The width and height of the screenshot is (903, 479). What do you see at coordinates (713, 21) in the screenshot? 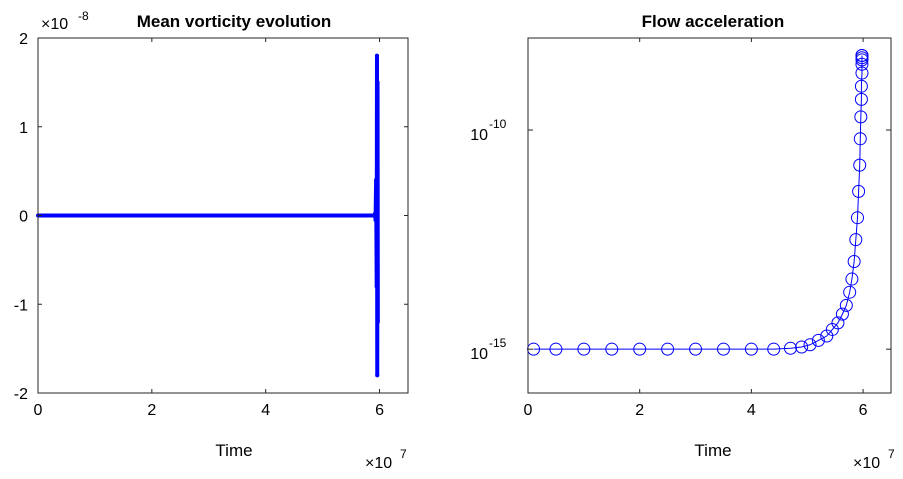
I see `acceleration-title: Flow acceleration` at bounding box center [713, 21].